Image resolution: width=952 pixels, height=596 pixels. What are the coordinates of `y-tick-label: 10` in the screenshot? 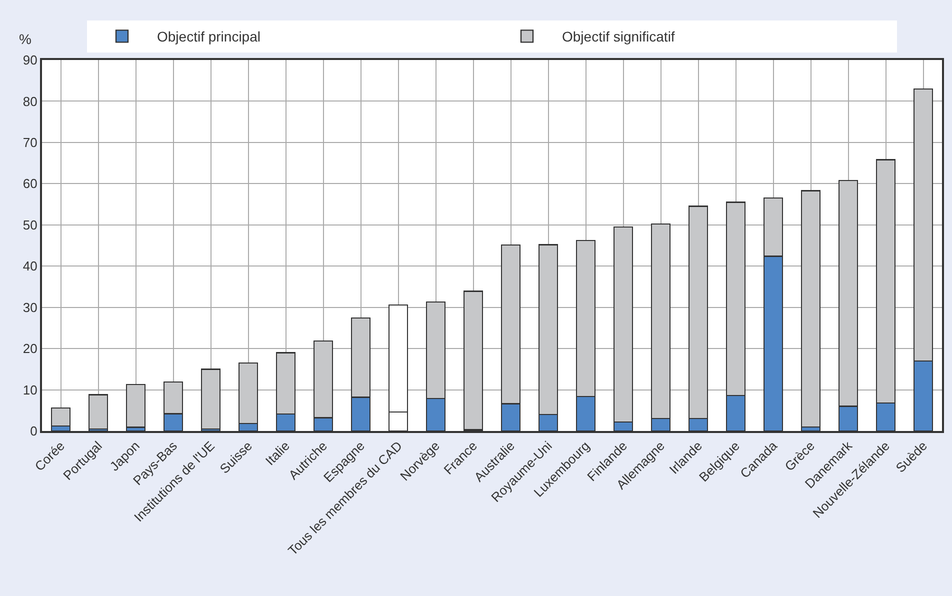 It's located at (30, 390).